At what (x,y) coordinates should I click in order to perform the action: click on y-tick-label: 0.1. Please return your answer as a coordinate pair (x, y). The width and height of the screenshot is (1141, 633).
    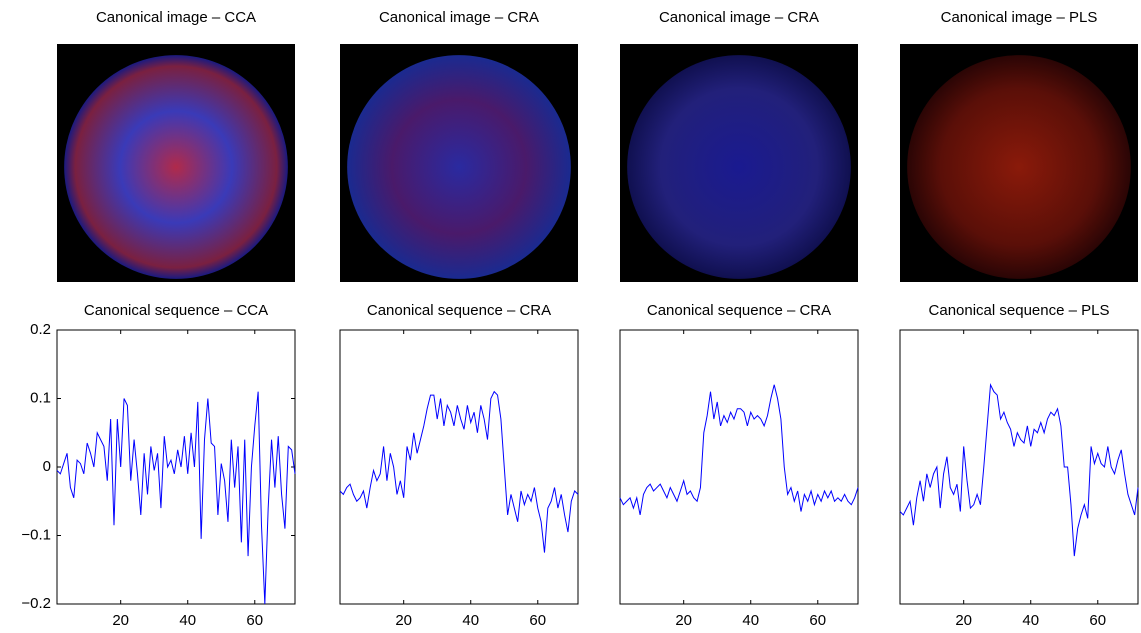
    Looking at the image, I should click on (40, 397).